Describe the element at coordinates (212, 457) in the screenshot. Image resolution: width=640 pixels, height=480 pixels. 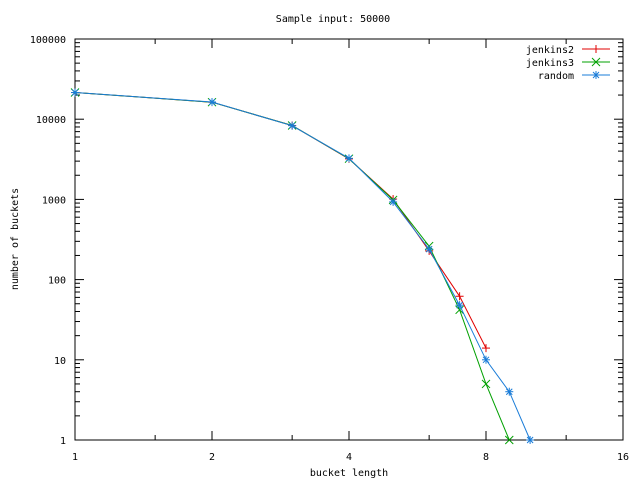
I see `x-tick-label: 2` at that location.